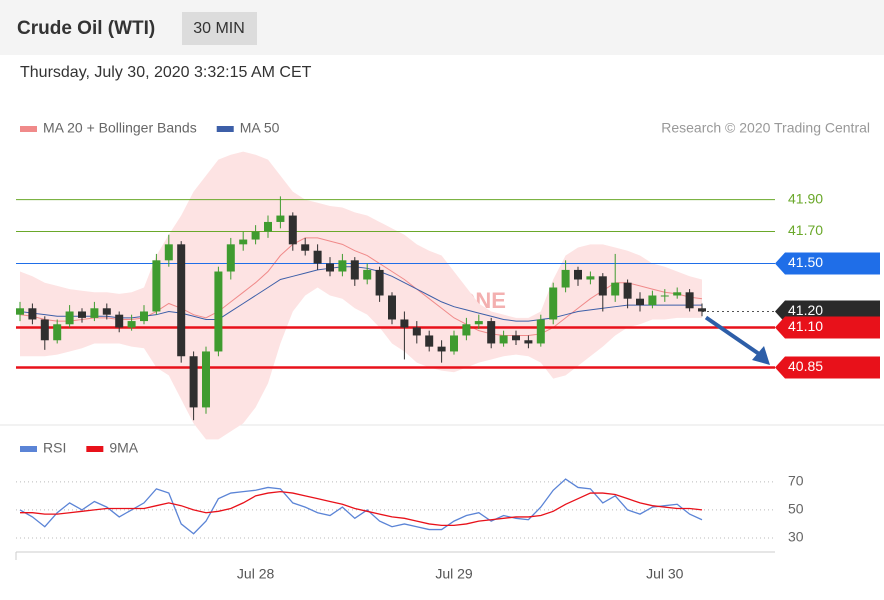 The width and height of the screenshot is (884, 600). Describe the element at coordinates (734, 336) in the screenshot. I see `forecast-arrow` at that location.